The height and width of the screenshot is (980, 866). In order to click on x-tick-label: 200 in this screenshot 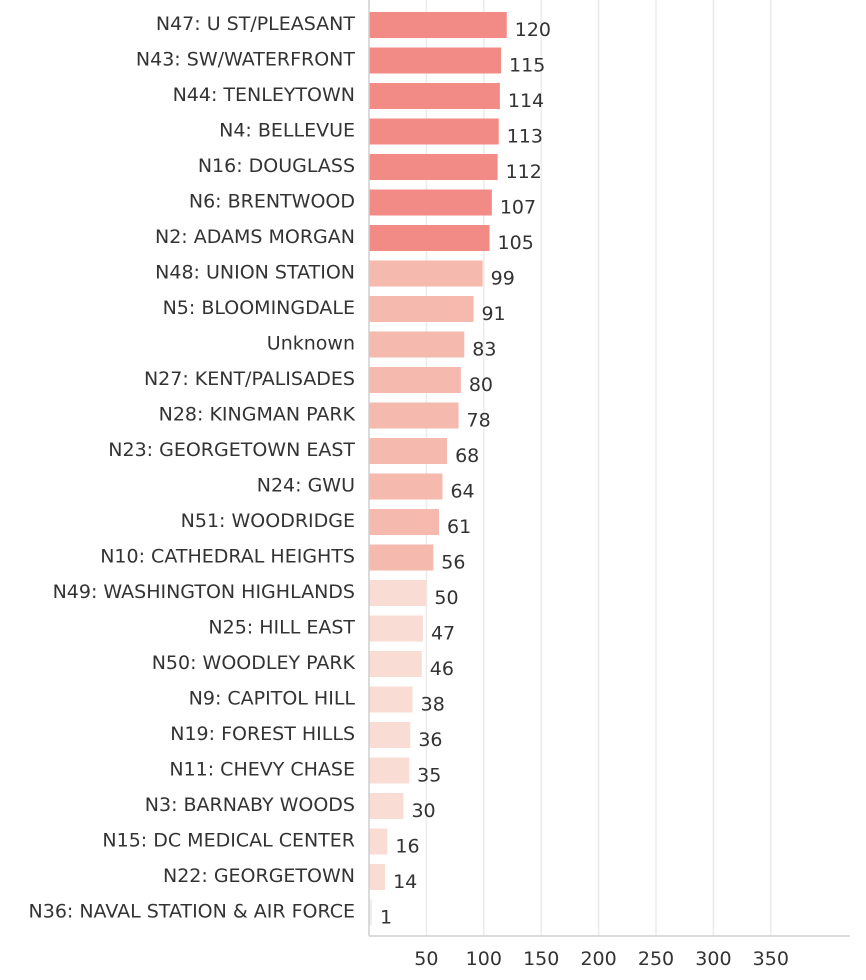, I will do `click(598, 959)`.